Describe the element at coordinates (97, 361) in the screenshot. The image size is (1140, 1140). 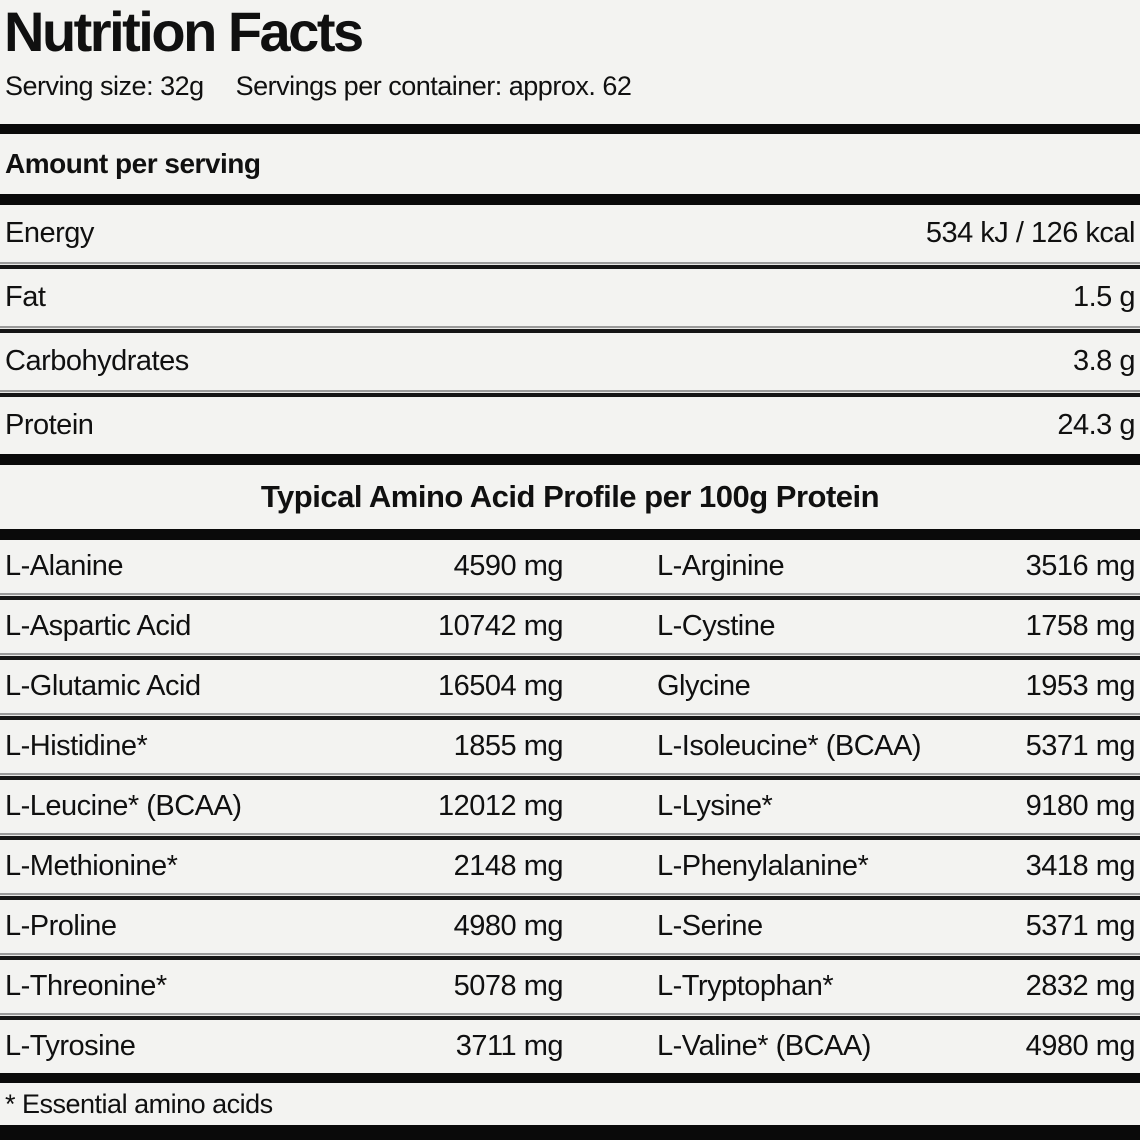
I see `row-label: Carbohydrates` at that location.